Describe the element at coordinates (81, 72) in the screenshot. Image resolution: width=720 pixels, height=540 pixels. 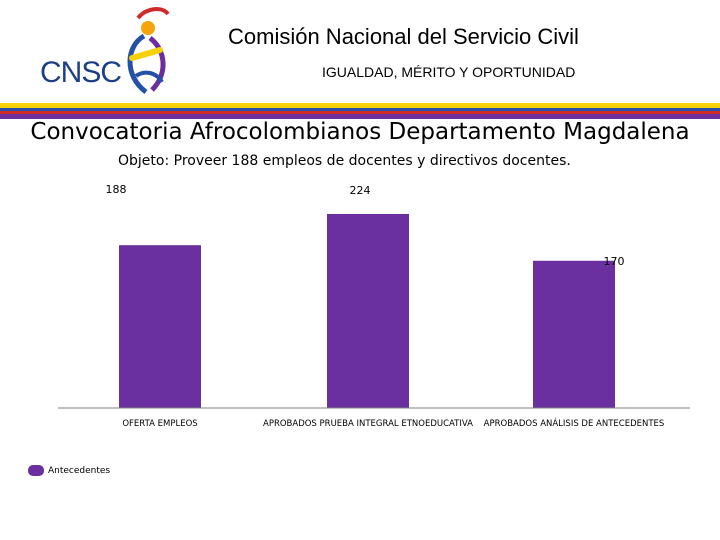
I see `logo-text: CNSC` at that location.